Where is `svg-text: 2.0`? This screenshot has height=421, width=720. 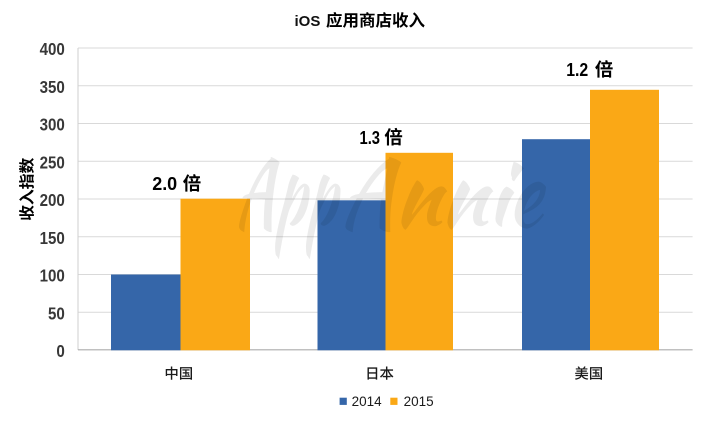 svg-text: 2.0 is located at coordinates (164, 183).